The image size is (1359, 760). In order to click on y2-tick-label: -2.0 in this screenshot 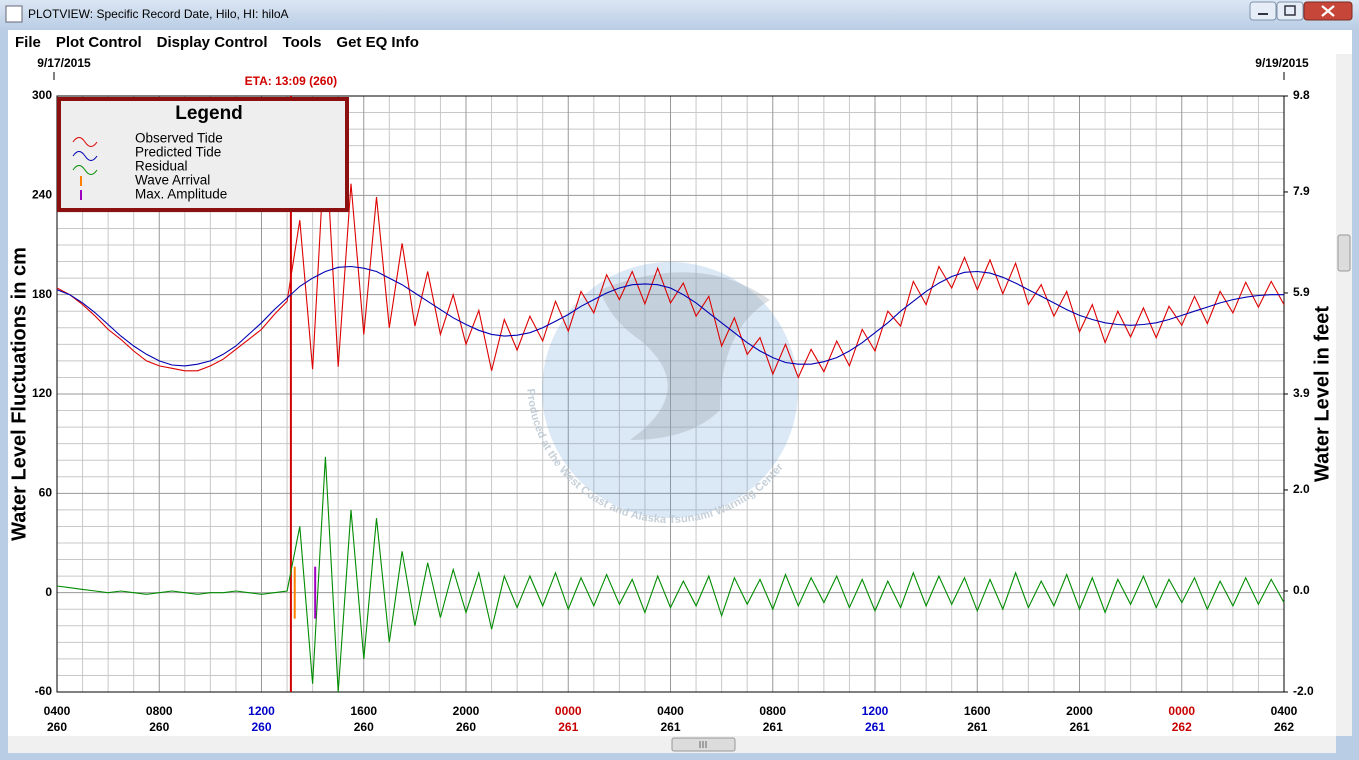, I will do `click(1303, 691)`.